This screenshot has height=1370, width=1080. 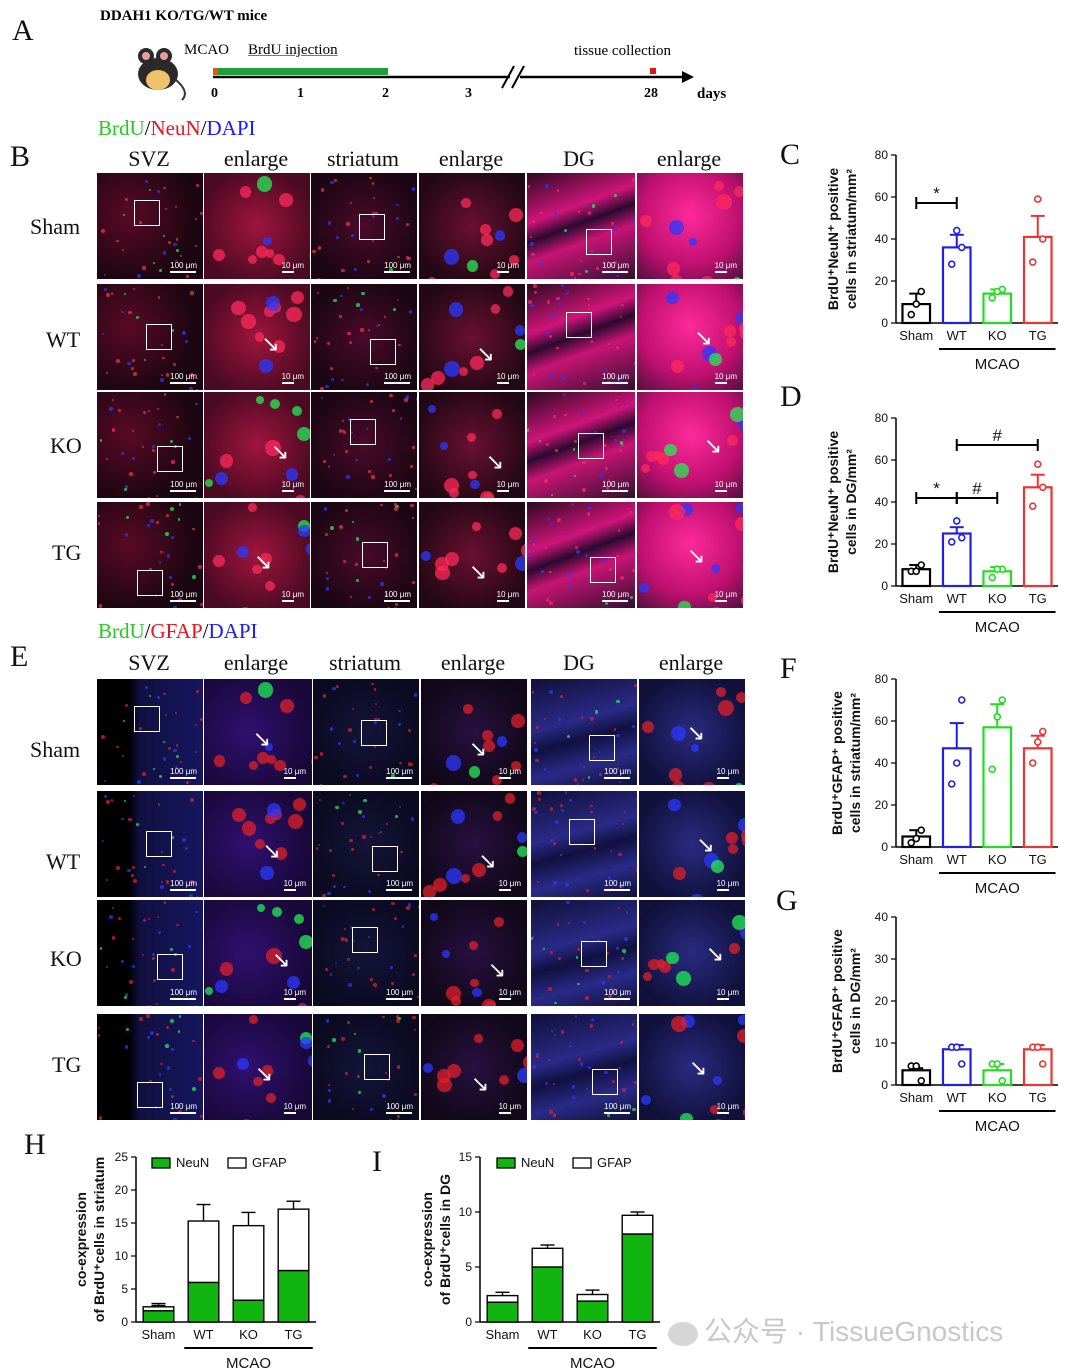 I want to click on micrograph-neun-r0-c3: 10 μm, so click(x=472, y=226).